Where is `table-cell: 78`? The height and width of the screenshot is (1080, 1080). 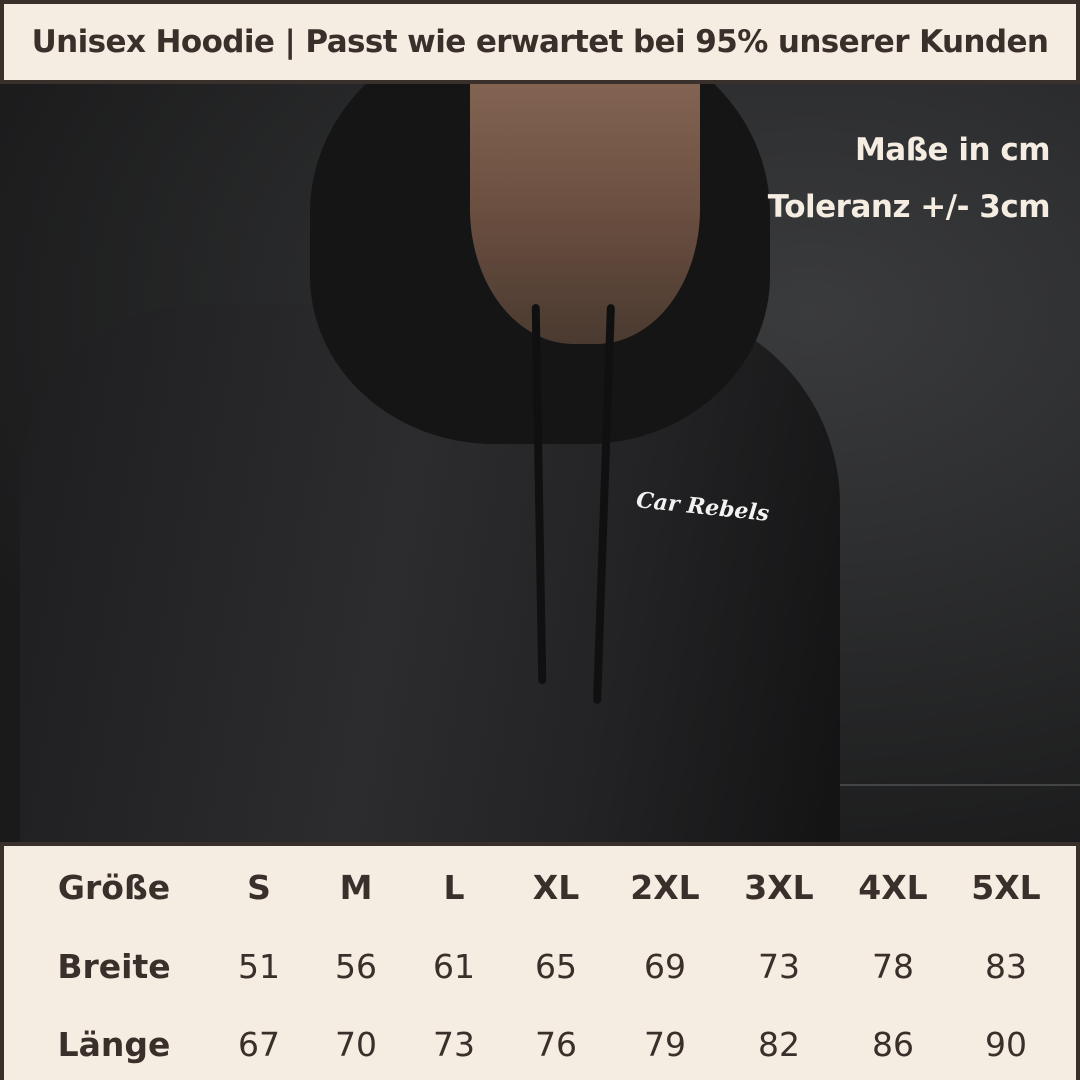
table-cell: 78 is located at coordinates (893, 966).